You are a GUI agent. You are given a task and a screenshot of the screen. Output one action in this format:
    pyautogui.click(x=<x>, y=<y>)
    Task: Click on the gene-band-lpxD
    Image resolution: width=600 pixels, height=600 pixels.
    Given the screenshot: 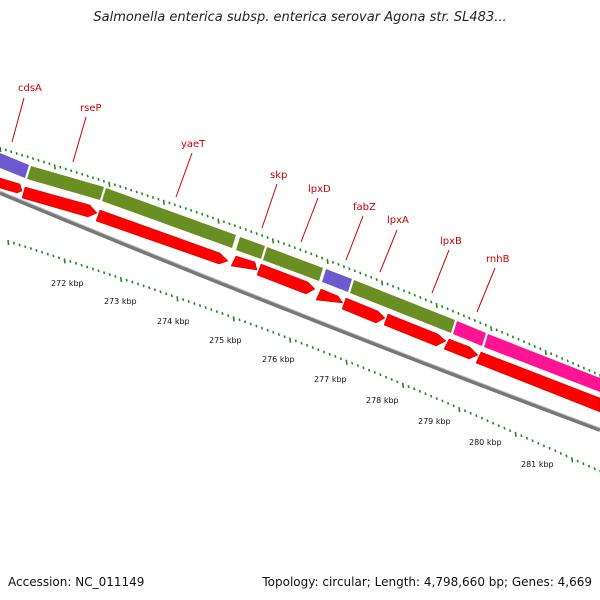 What is the action you would take?
    pyautogui.click(x=293, y=264)
    